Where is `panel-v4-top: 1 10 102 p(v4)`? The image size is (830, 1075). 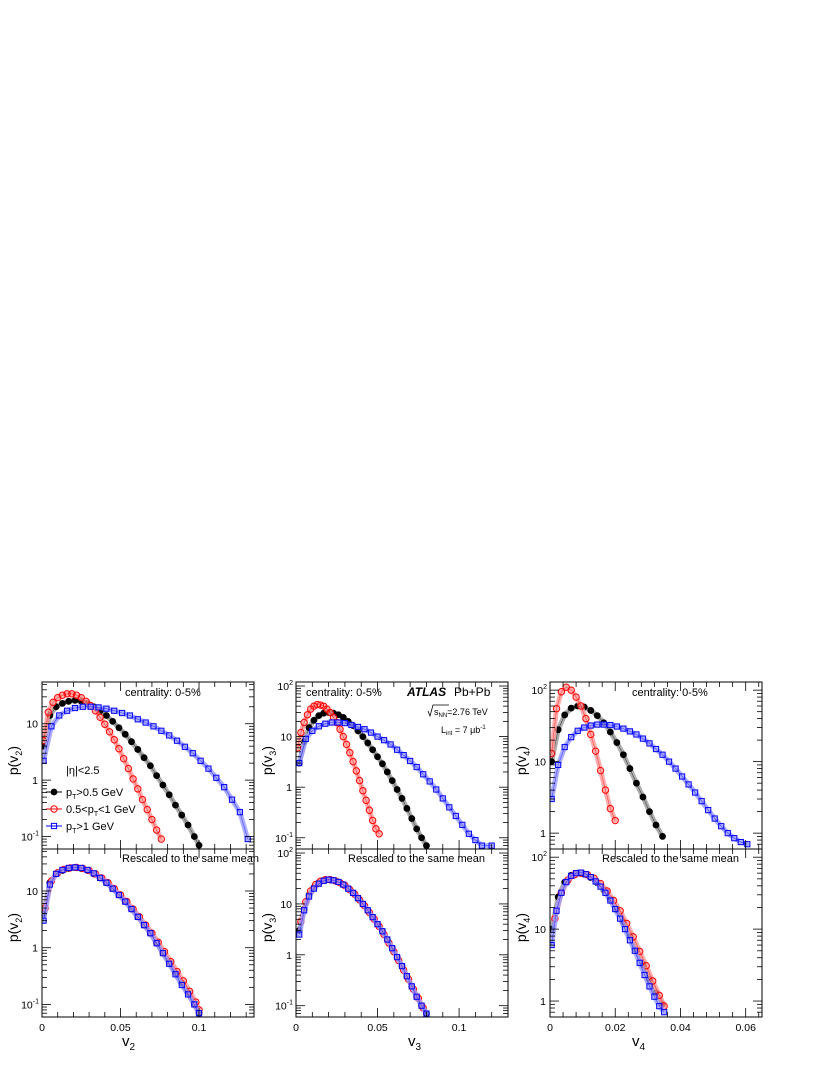
panel-v4-top: 1 10 102 p(v4) is located at coordinates (638, 765).